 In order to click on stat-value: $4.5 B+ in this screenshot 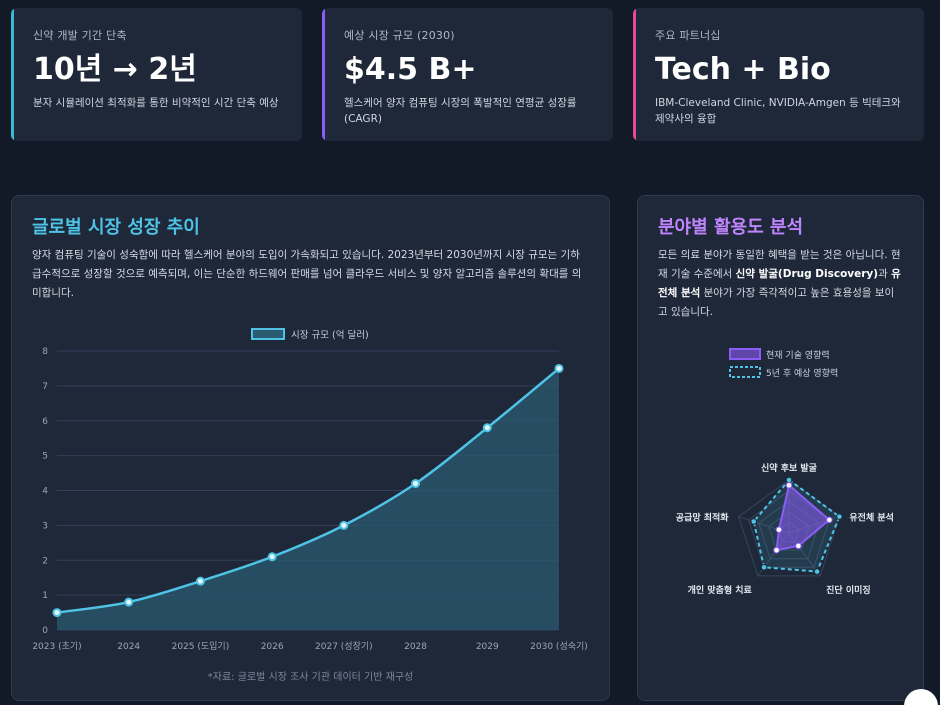, I will do `click(410, 69)`.